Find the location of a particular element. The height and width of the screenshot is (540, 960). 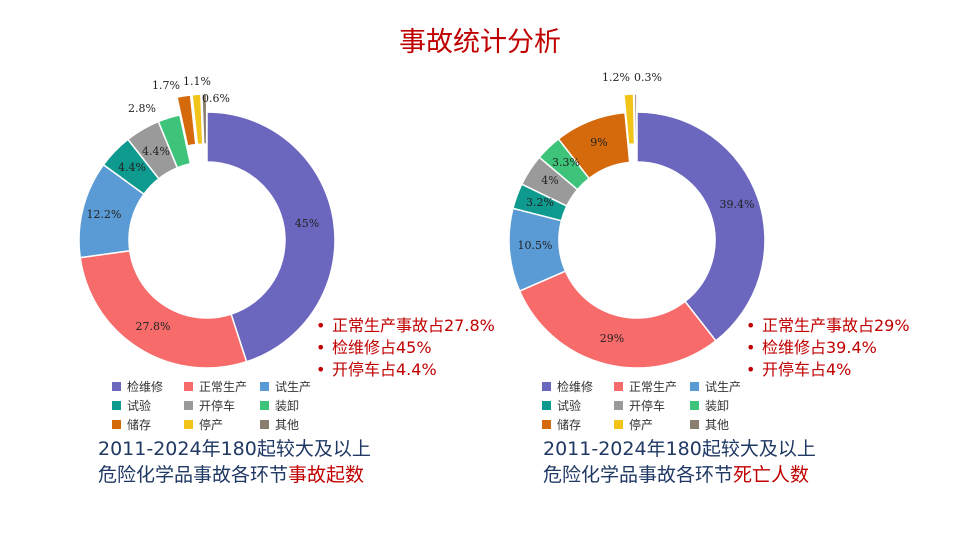

bullet-item: • 检维修占39.4% is located at coordinates (811, 347).